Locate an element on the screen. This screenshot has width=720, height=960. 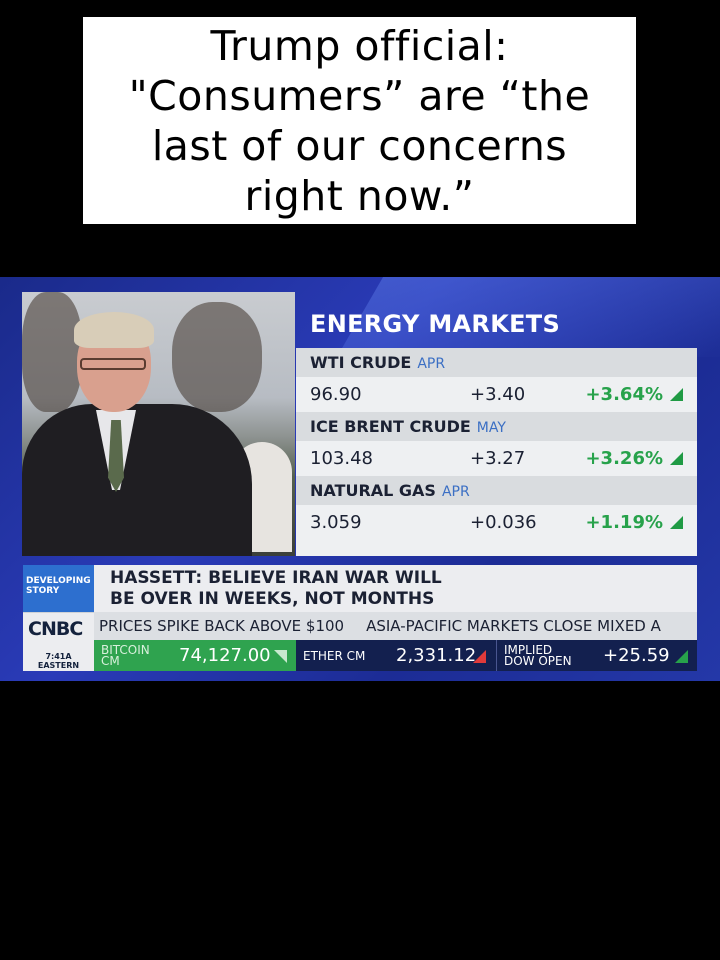
percent-change: +1.19% is located at coordinates (624, 522).